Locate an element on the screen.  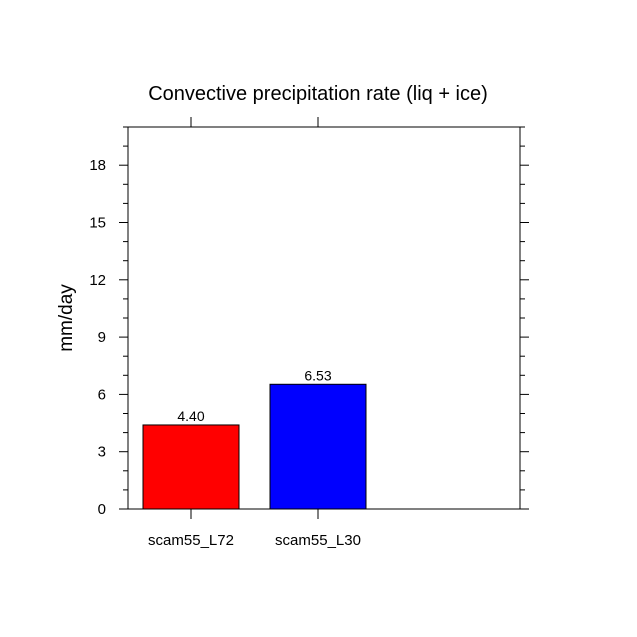
category-labels: scam55_L72 scam55_L30 is located at coordinates (254, 540).